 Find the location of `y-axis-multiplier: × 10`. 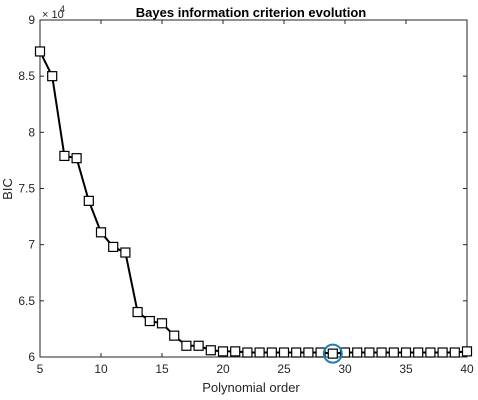

y-axis-multiplier: × 10 is located at coordinates (53, 15).